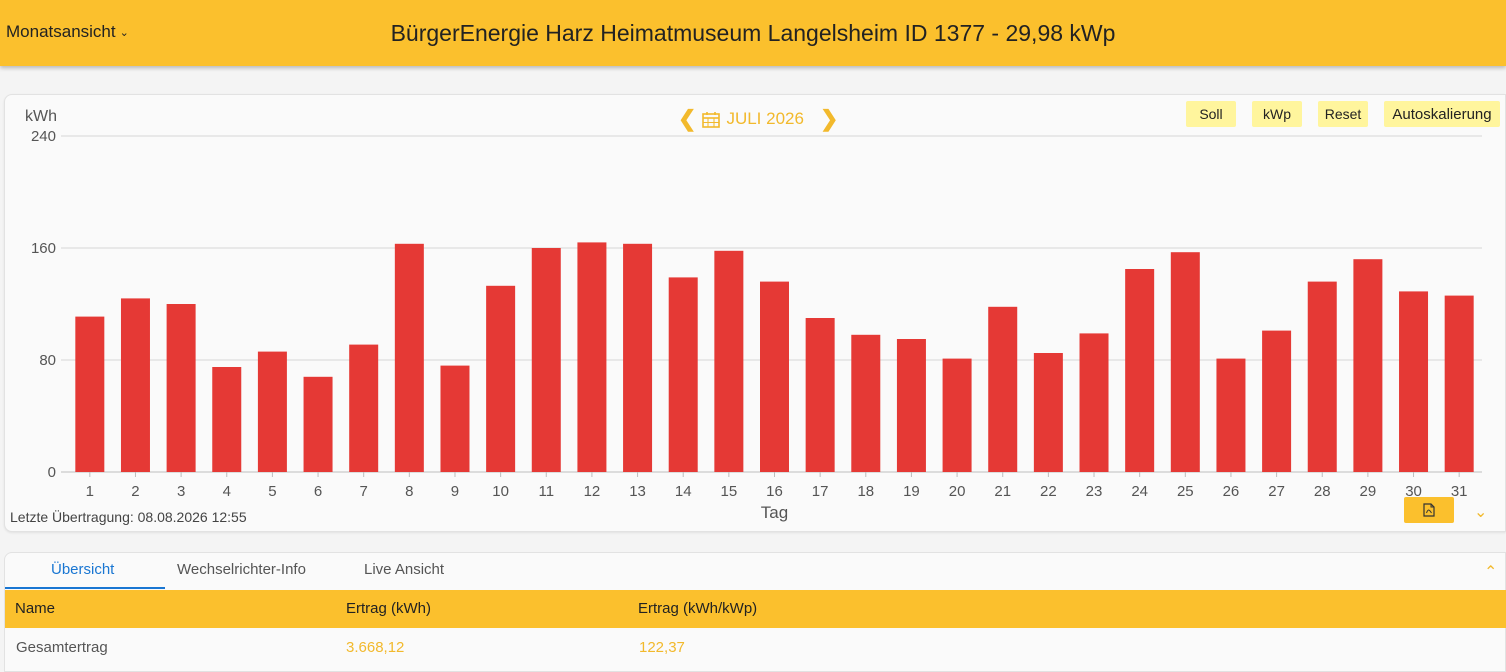 The height and width of the screenshot is (672, 1506). What do you see at coordinates (35, 608) in the screenshot?
I see `column-header-name: Name` at bounding box center [35, 608].